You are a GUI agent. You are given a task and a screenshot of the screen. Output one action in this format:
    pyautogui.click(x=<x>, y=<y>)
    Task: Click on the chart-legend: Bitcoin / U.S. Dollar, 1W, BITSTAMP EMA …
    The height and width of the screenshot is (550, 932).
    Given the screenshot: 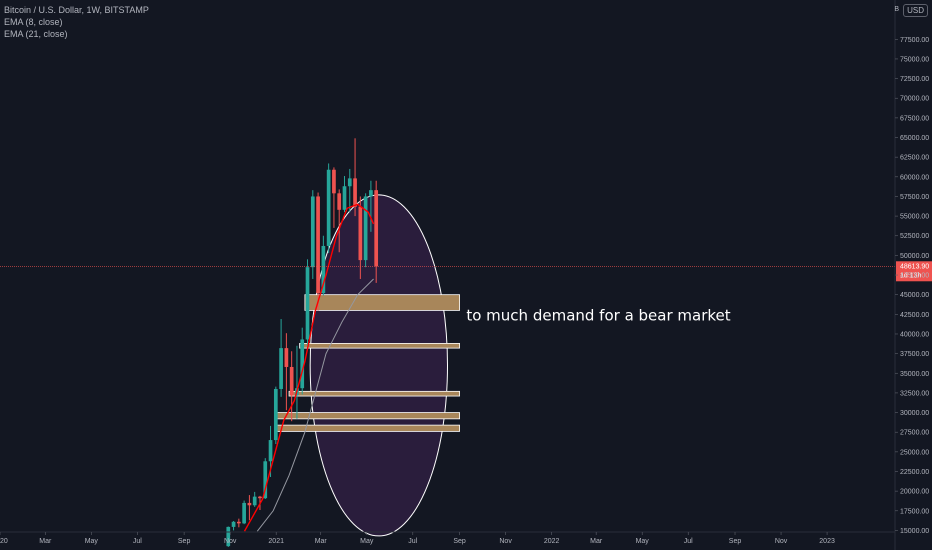 What is the action you would take?
    pyautogui.click(x=76, y=22)
    